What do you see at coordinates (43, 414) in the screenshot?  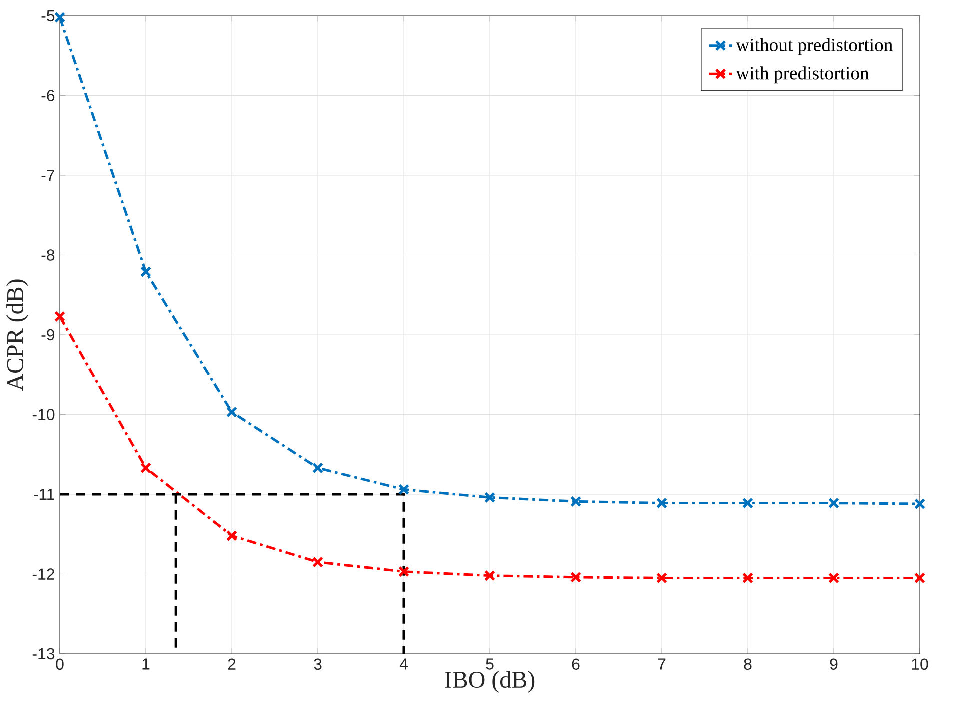 I see `y-tick-label: -10` at bounding box center [43, 414].